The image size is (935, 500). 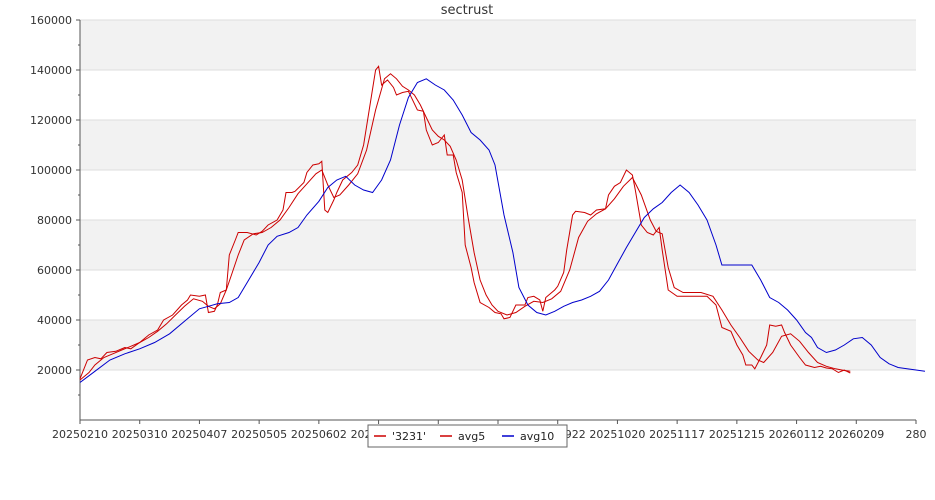 I want to click on y-tick-label: 60000, so click(x=54, y=270).